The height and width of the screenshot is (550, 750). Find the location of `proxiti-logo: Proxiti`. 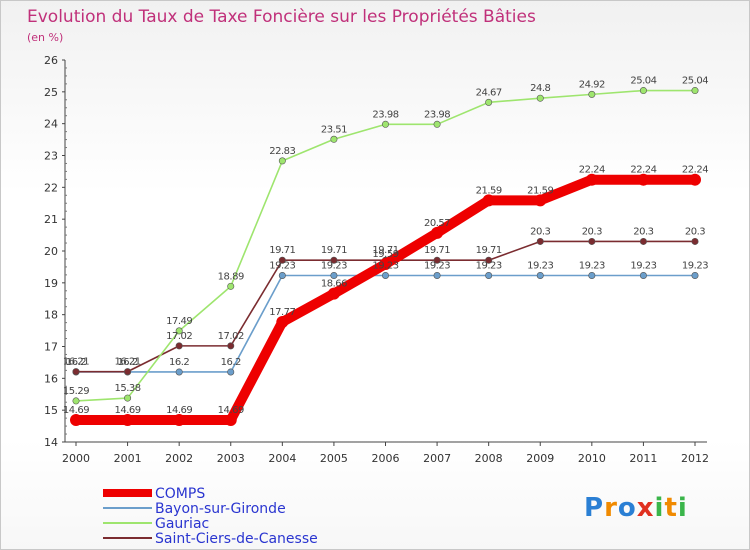

proxiti-logo: Proxiti is located at coordinates (636, 508).